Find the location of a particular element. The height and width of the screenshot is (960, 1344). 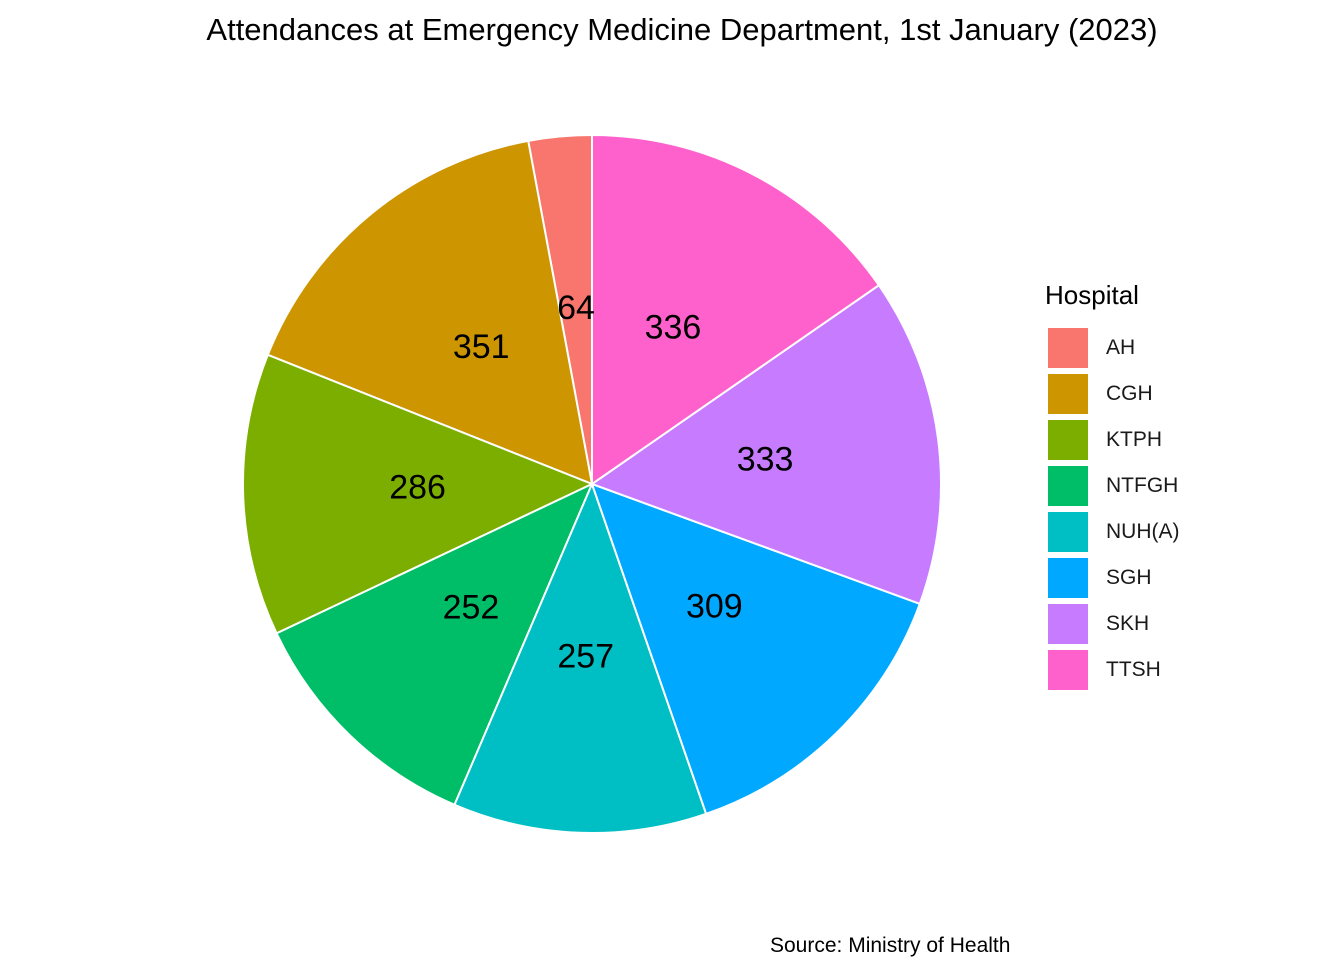

legend-title: Hospital is located at coordinates (1092, 295).